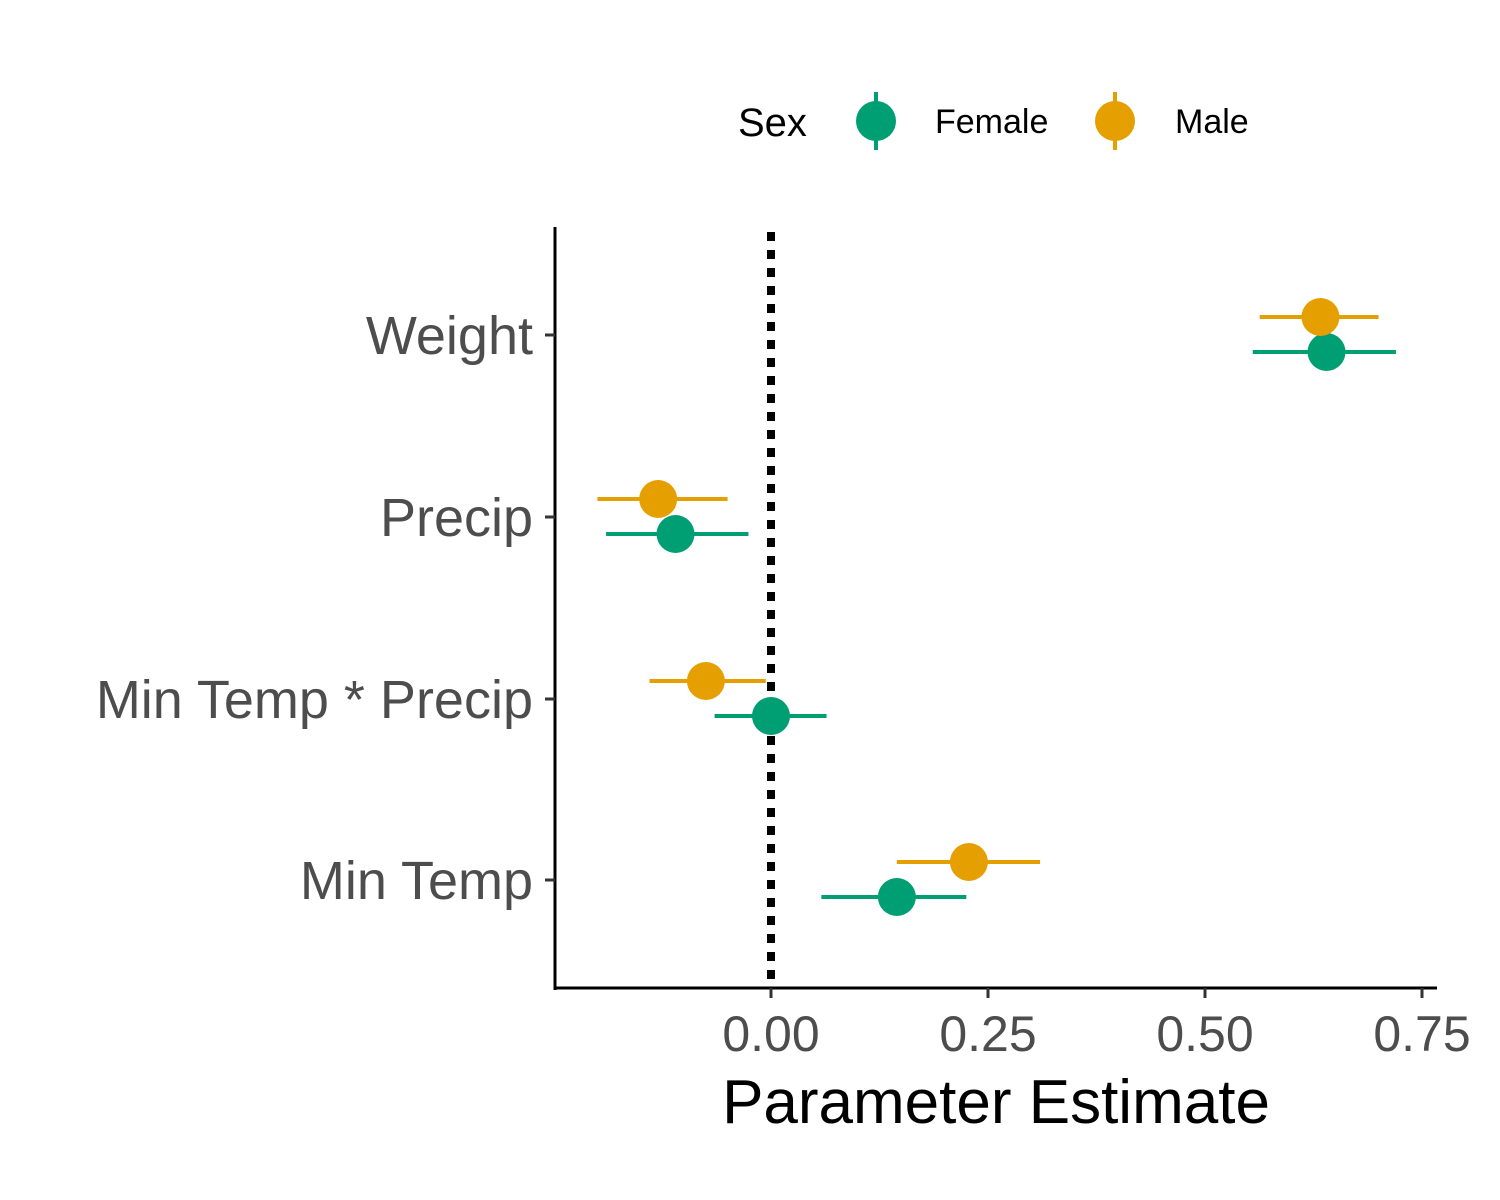 The width and height of the screenshot is (1500, 1200). What do you see at coordinates (449, 336) in the screenshot?
I see `y-tick-label: Weight` at bounding box center [449, 336].